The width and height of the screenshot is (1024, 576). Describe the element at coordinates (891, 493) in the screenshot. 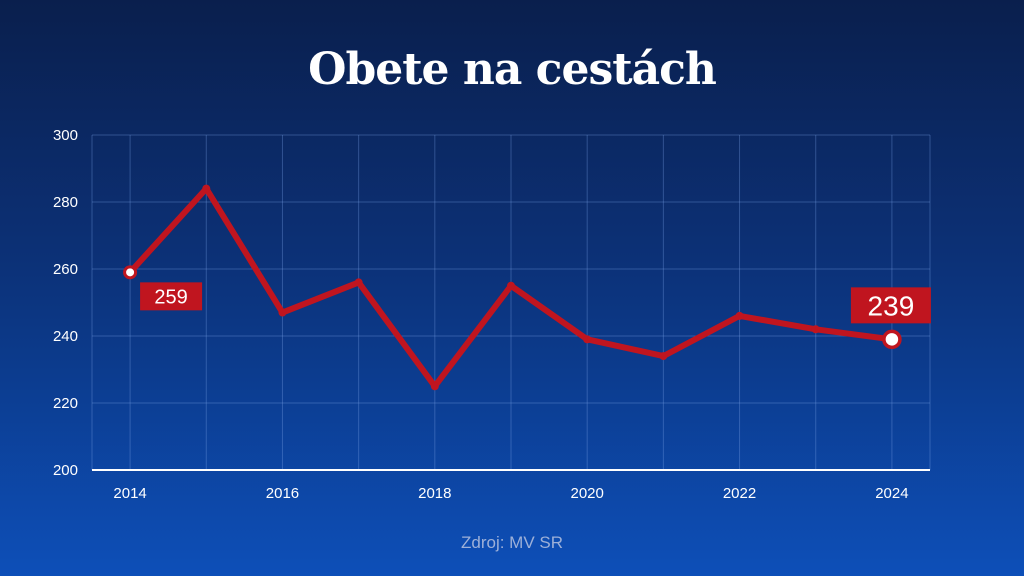

I see `x-tick-label: 2024` at that location.